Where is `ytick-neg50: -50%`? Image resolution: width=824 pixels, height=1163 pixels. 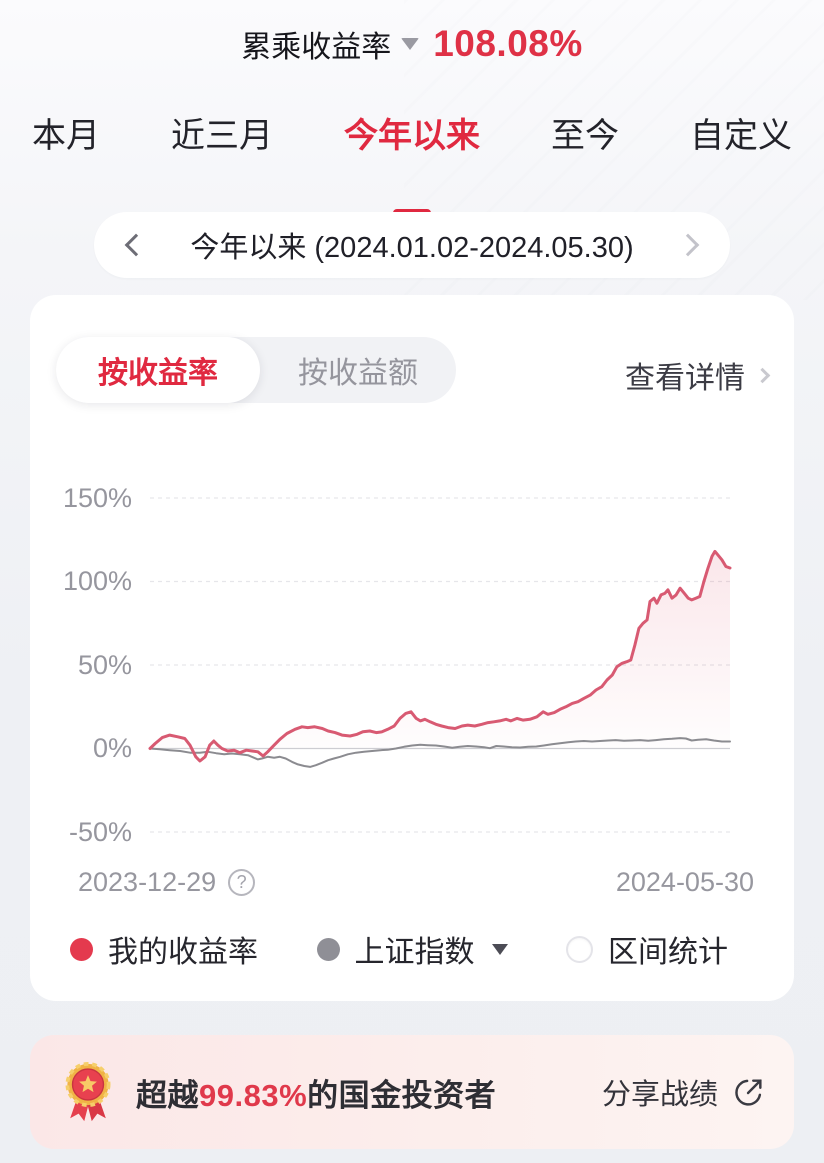 ytick-neg50: -50% is located at coordinates (100, 832).